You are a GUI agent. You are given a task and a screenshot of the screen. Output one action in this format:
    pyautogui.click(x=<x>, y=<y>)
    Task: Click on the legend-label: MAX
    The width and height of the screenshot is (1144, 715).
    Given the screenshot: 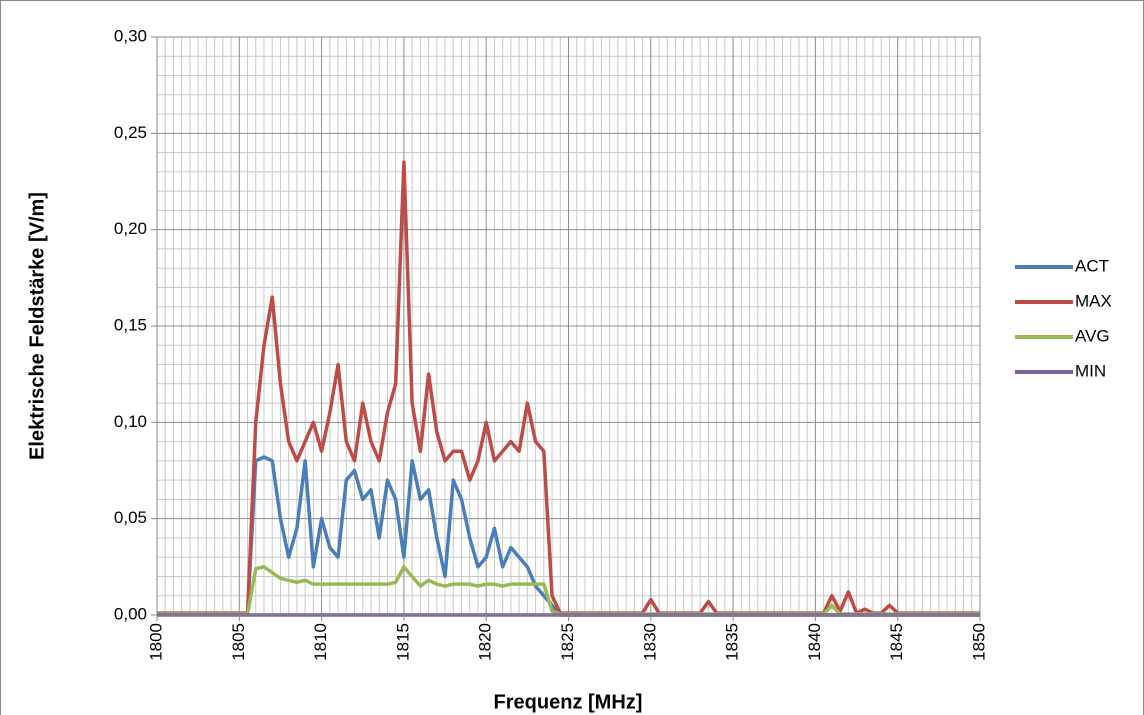 What is the action you would take?
    pyautogui.click(x=1093, y=300)
    